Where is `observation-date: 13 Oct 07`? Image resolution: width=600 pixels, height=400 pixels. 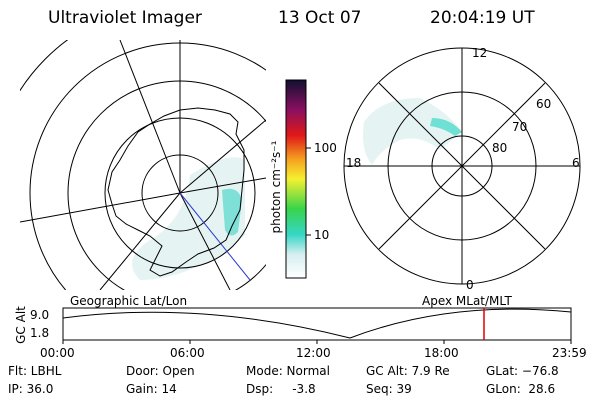 observation-date: 13 Oct 07 is located at coordinates (320, 18).